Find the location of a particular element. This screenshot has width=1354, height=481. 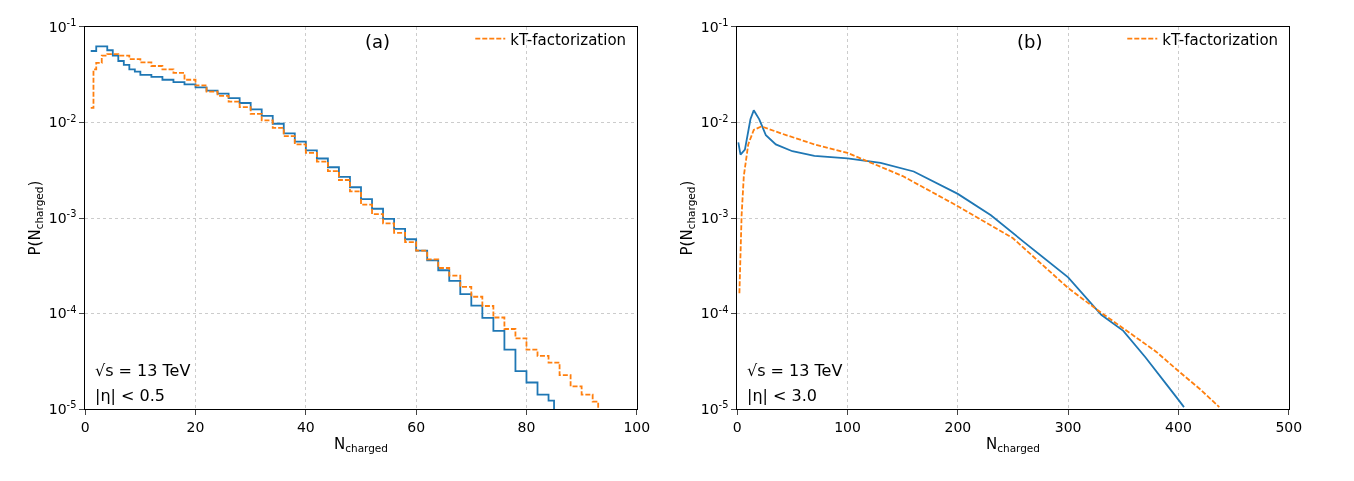

annotation: |η| < 0.5 is located at coordinates (130, 395).